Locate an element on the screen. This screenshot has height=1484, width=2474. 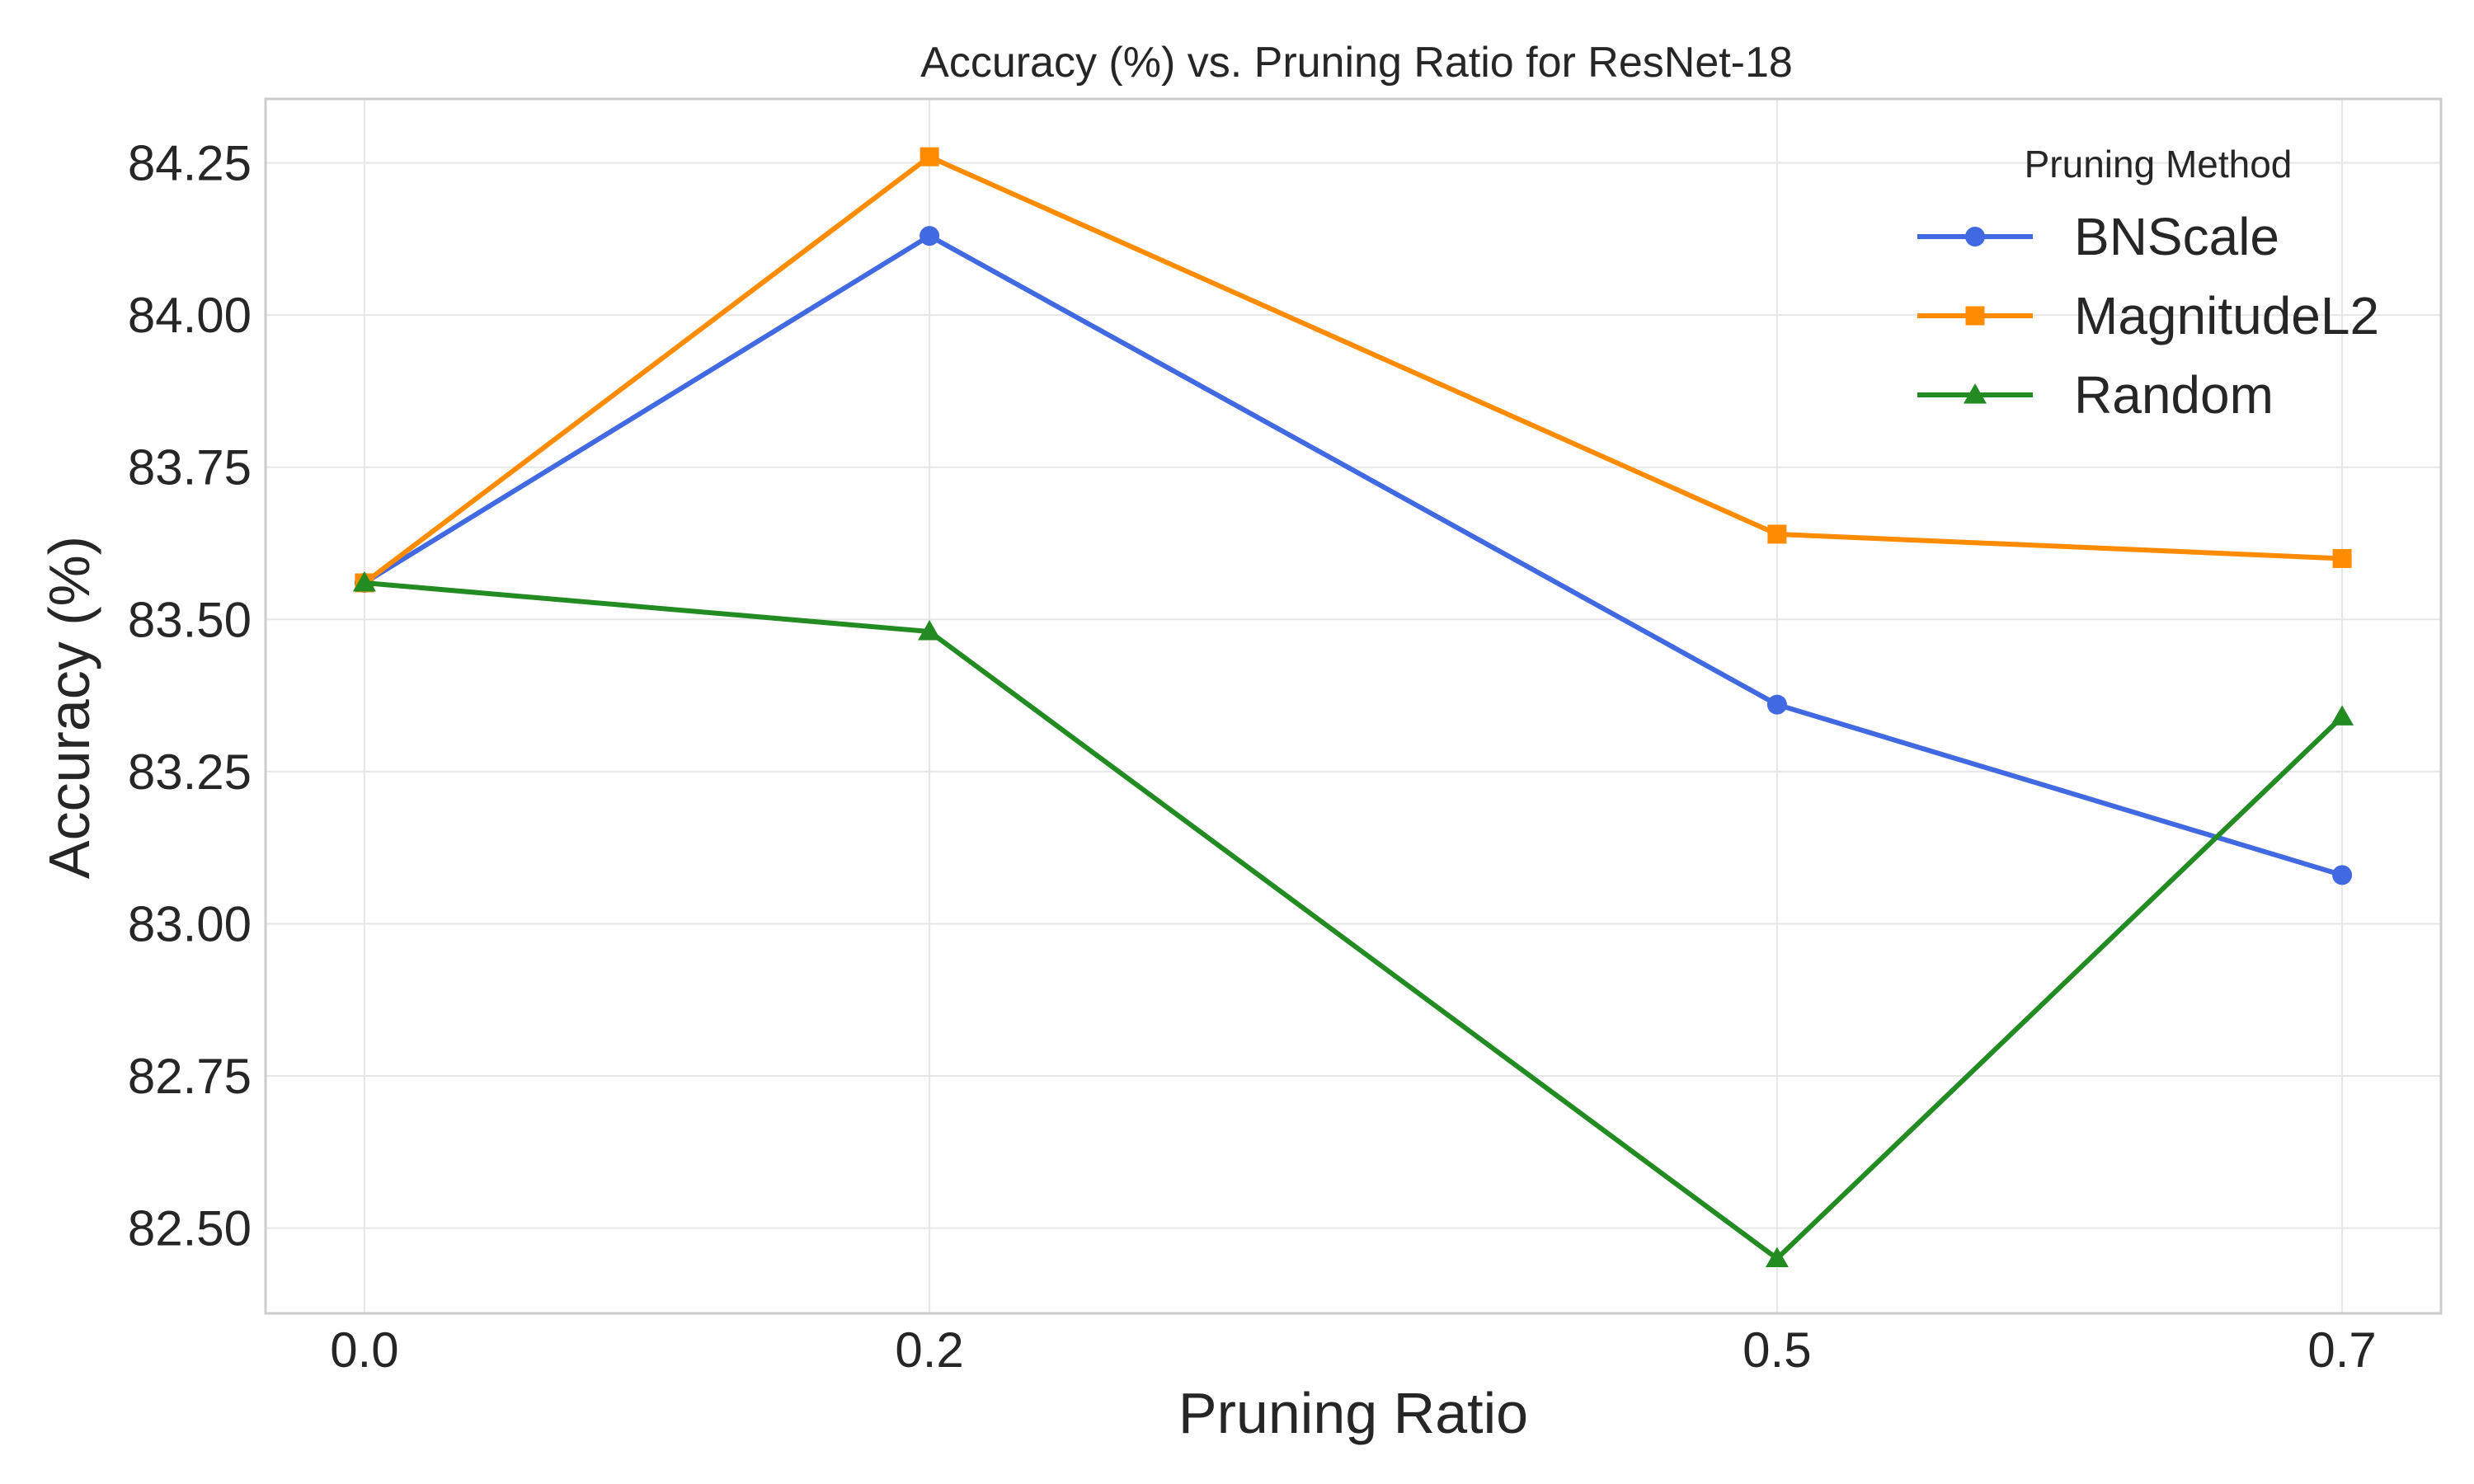
legend-entry-magnitudel2: MagnitudeL2 is located at coordinates (2148, 315).